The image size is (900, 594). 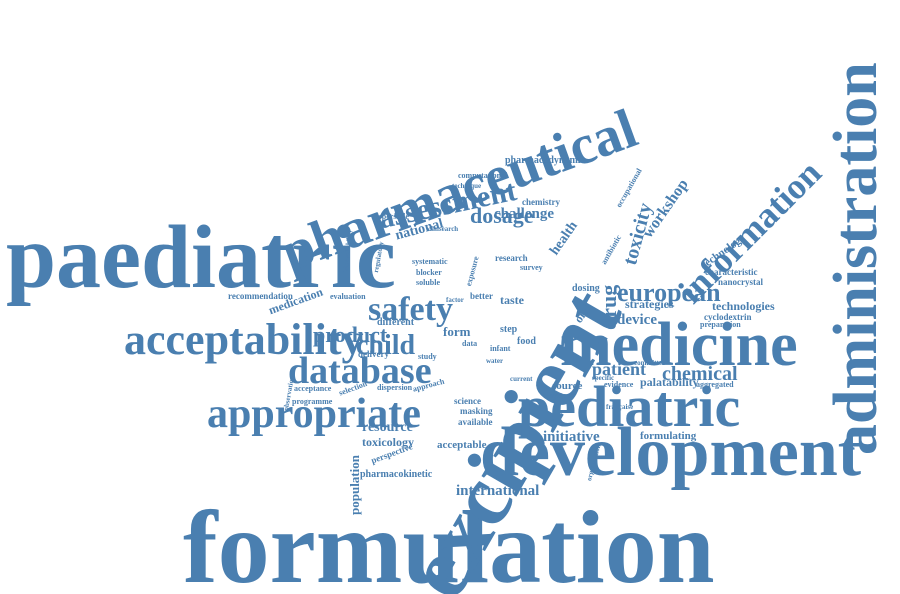 What do you see at coordinates (541, 202) in the screenshot?
I see `word-chemistry: chemistry` at bounding box center [541, 202].